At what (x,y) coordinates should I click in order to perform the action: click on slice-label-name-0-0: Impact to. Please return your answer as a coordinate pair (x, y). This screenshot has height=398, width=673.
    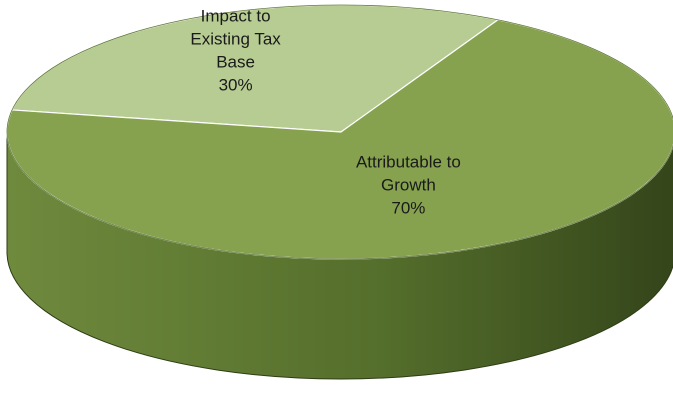
    Looking at the image, I should click on (236, 15).